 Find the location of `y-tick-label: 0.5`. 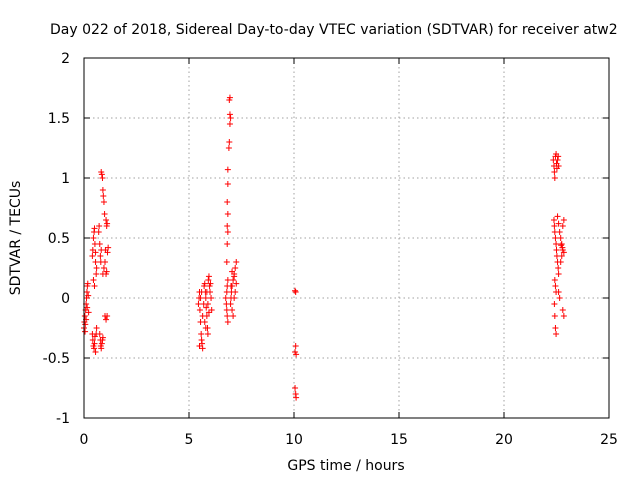

y-tick-label: 0.5 is located at coordinates (59, 239).